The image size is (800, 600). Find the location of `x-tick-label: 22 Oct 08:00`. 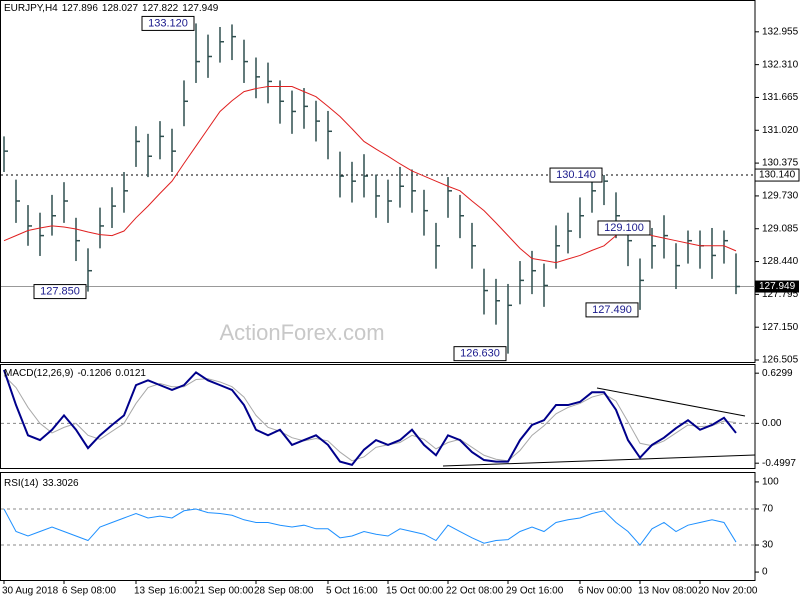

x-tick-label: 22 Oct 08:00 is located at coordinates (475, 591).